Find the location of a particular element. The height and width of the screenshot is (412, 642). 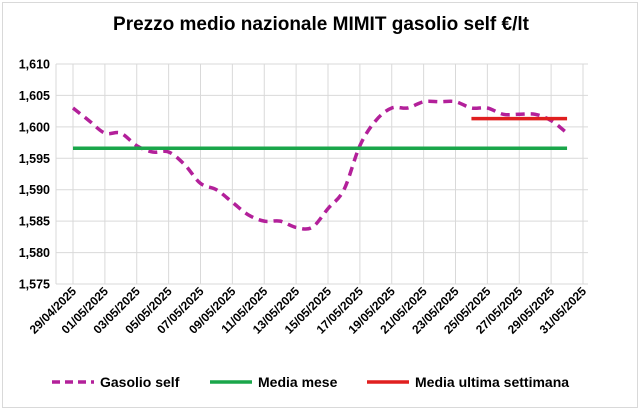

legend-label: Media ultima settimana is located at coordinates (492, 382).